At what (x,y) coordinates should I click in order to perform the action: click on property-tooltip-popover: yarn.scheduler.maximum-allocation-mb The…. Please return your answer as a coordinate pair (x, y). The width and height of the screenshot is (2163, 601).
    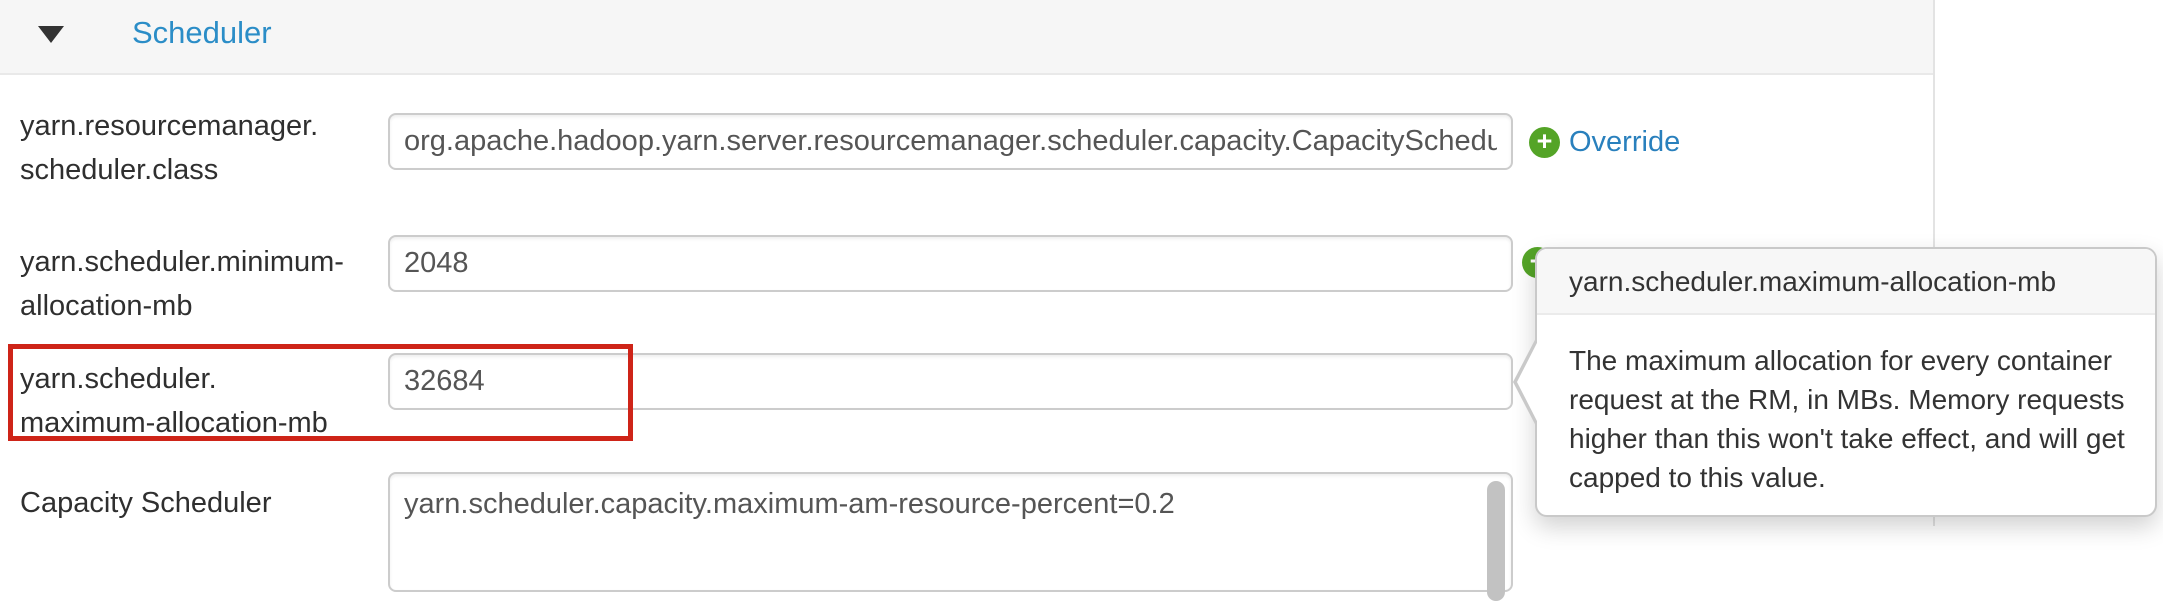
    Looking at the image, I should click on (1835, 382).